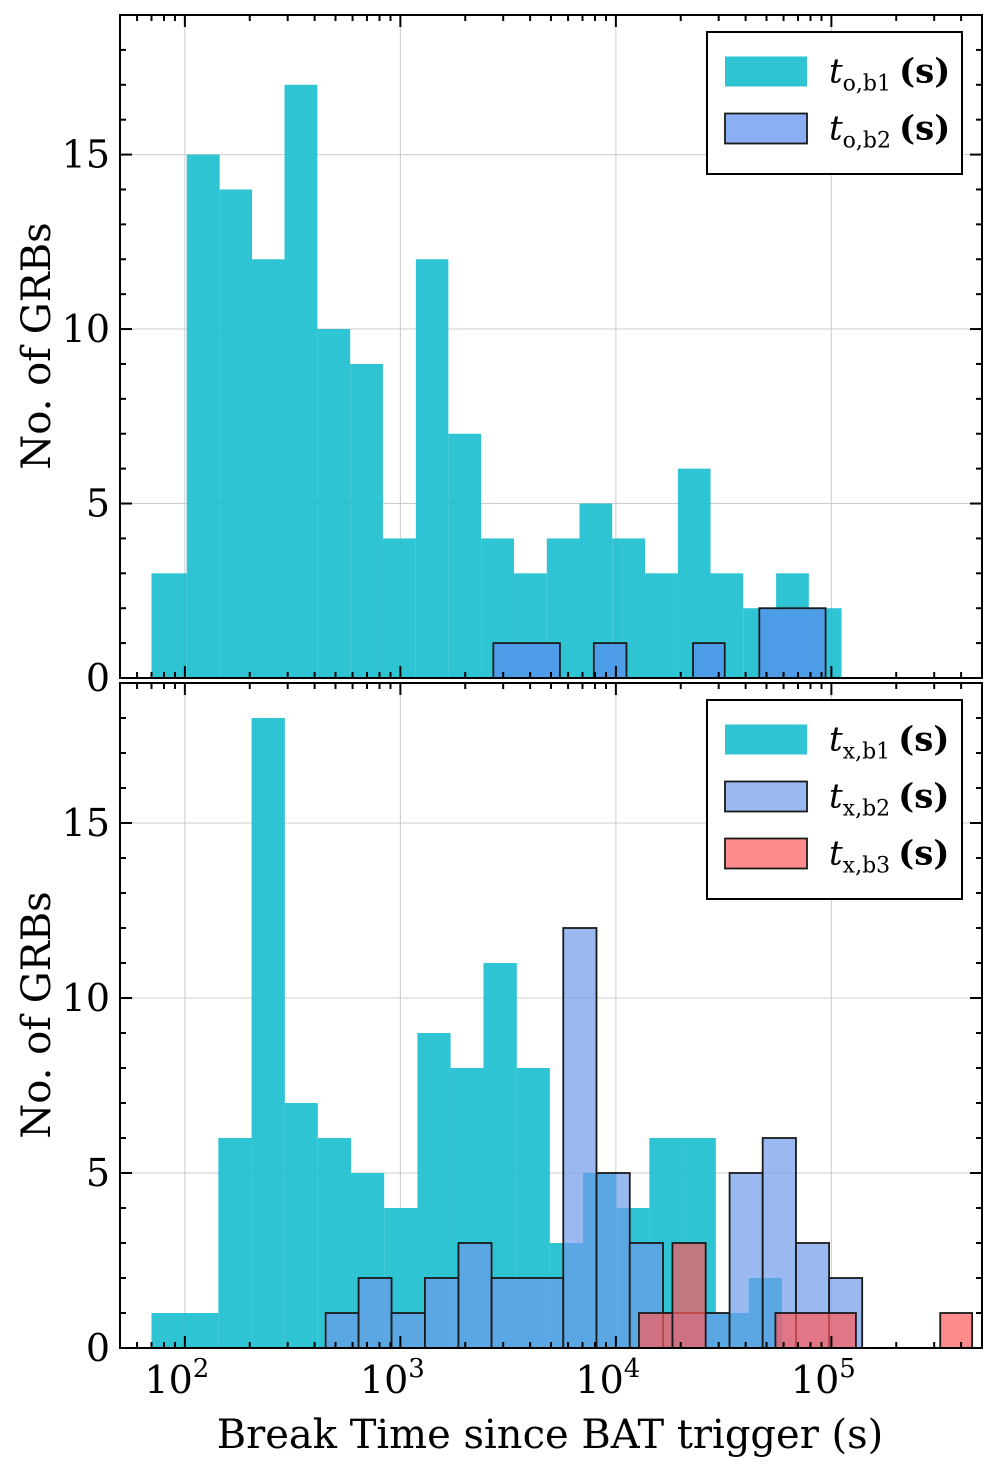 The height and width of the screenshot is (1473, 996). I want to click on bottom-ylabel: No. of GRBs, so click(37, 1014).